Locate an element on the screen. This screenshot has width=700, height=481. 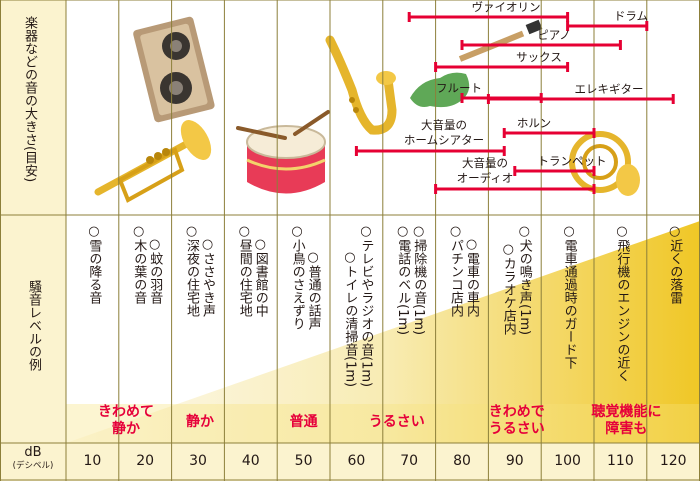
instrument-label: トランペット is located at coordinates (572, 161).